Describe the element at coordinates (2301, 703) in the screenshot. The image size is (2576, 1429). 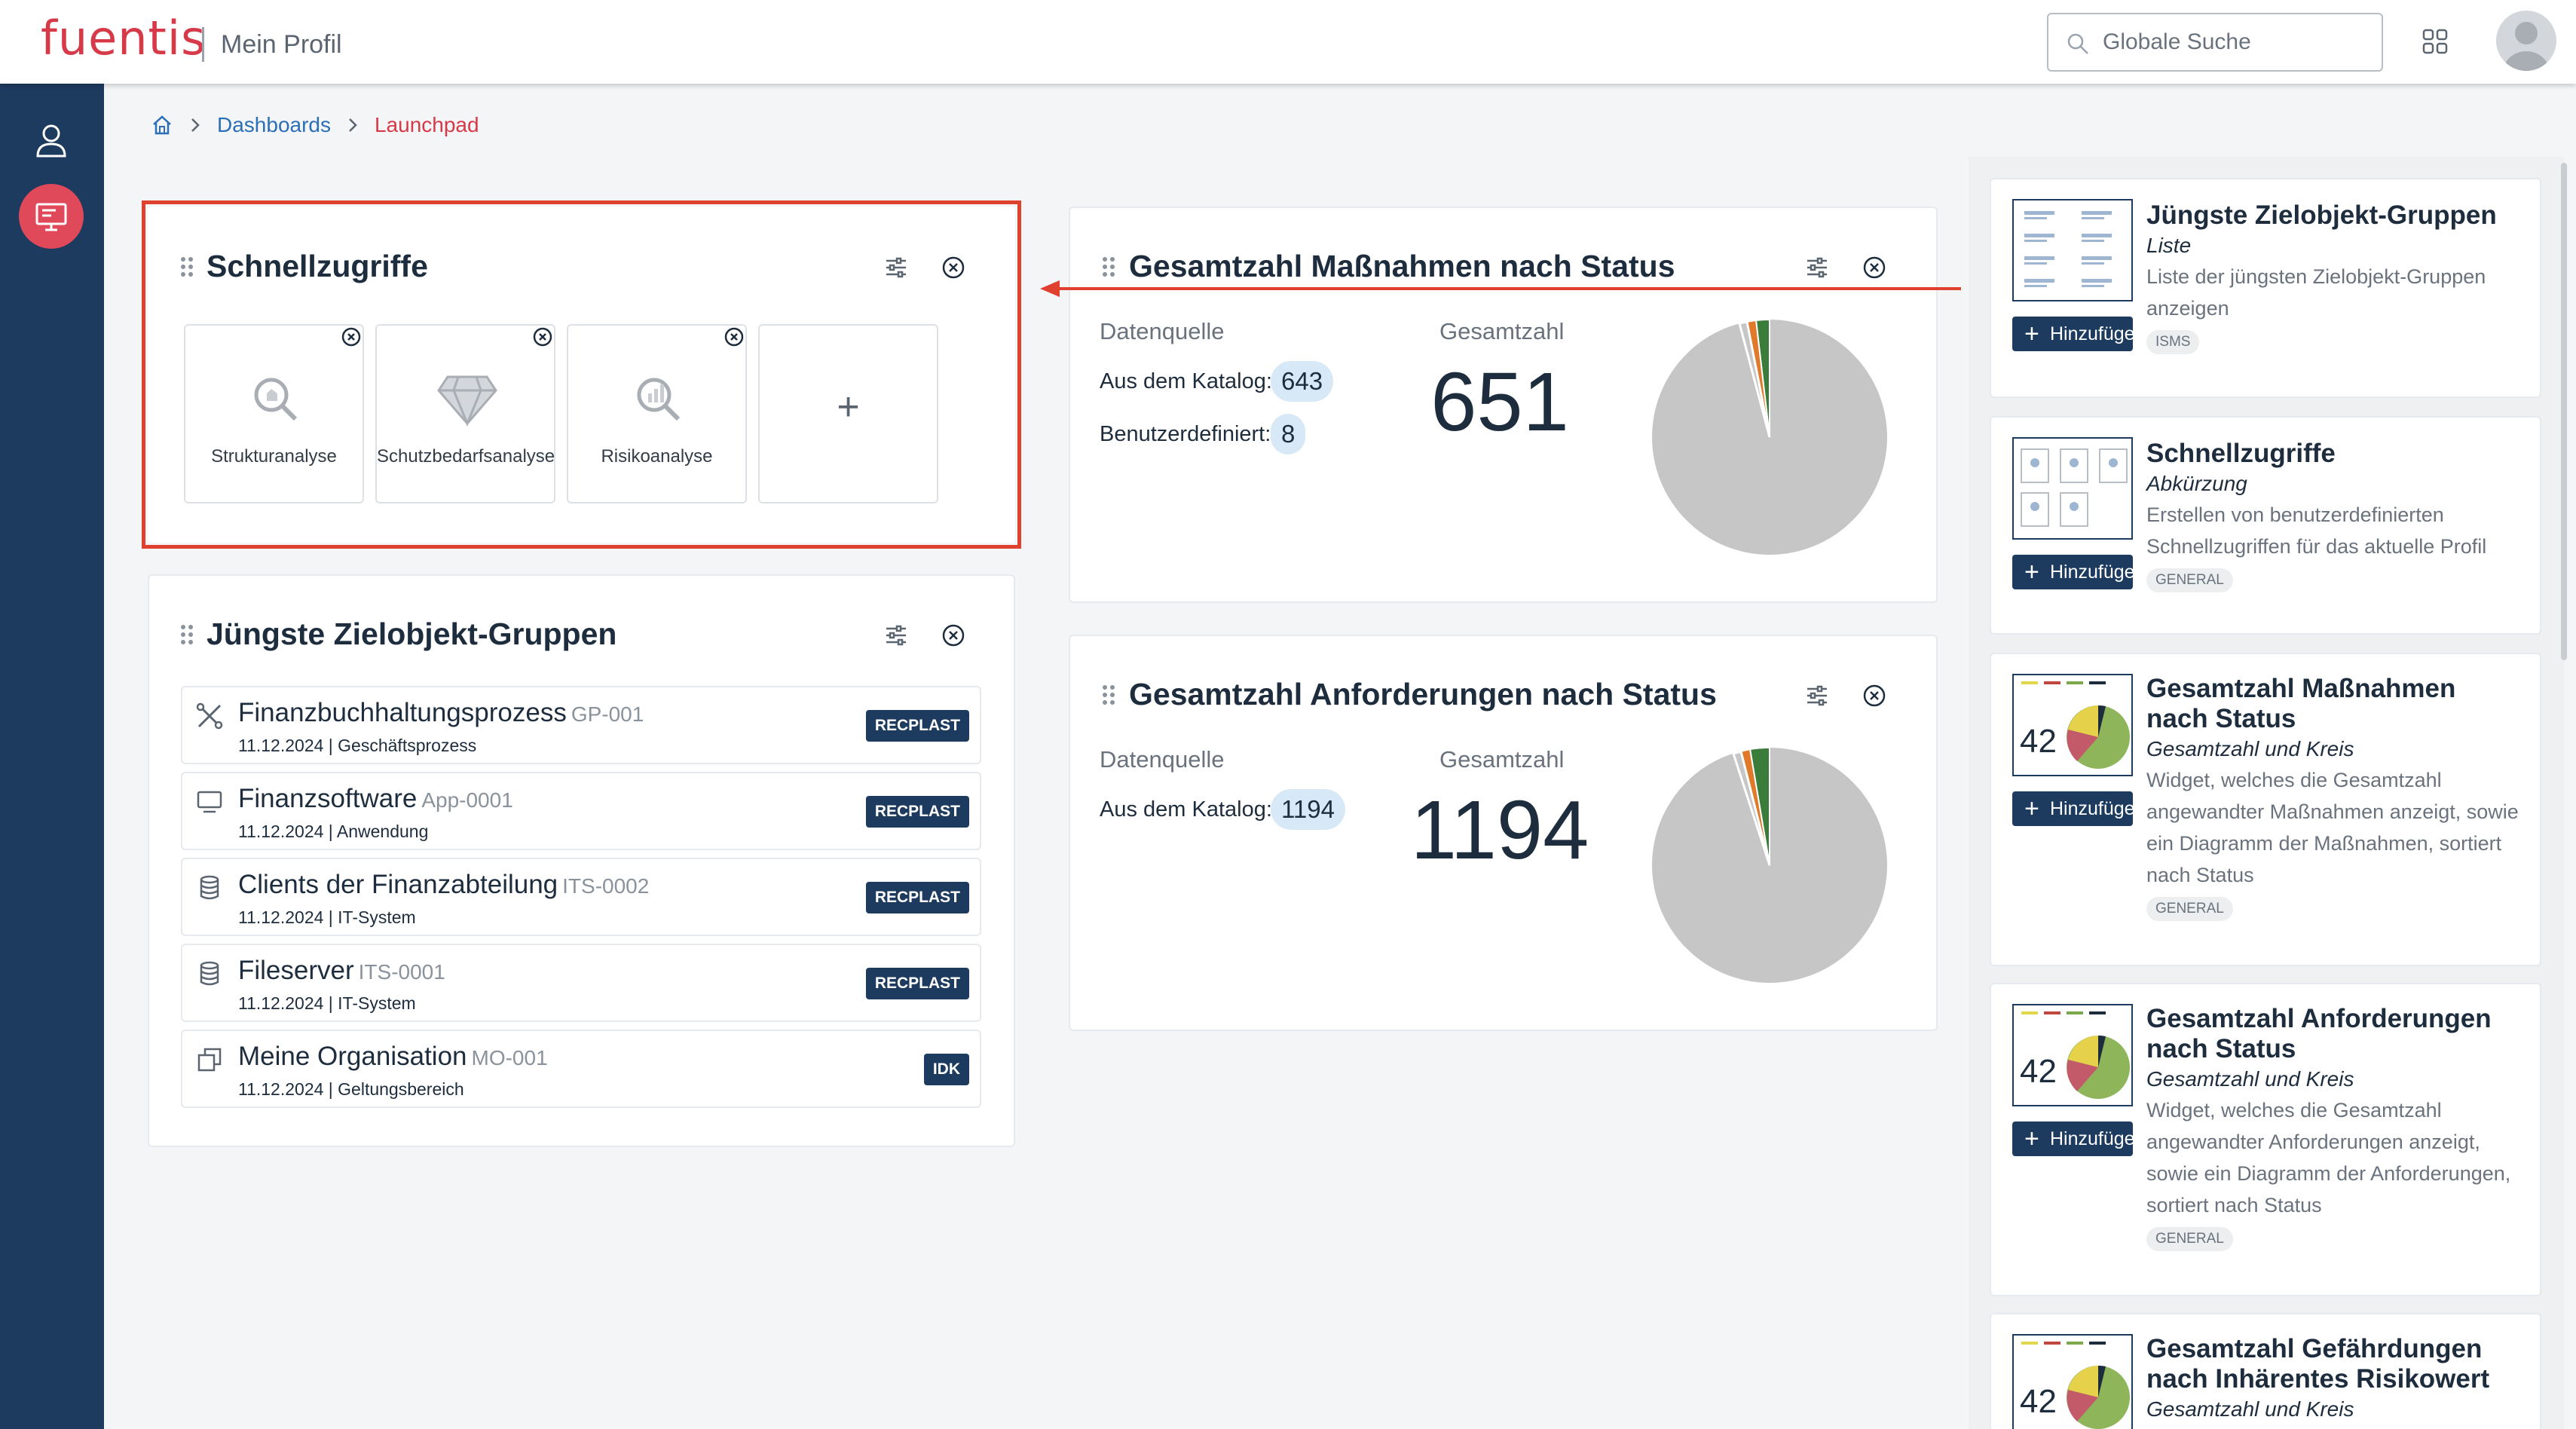
I see `catalog-item-title: Gesamtzahl Maßnahmen nach Status` at that location.